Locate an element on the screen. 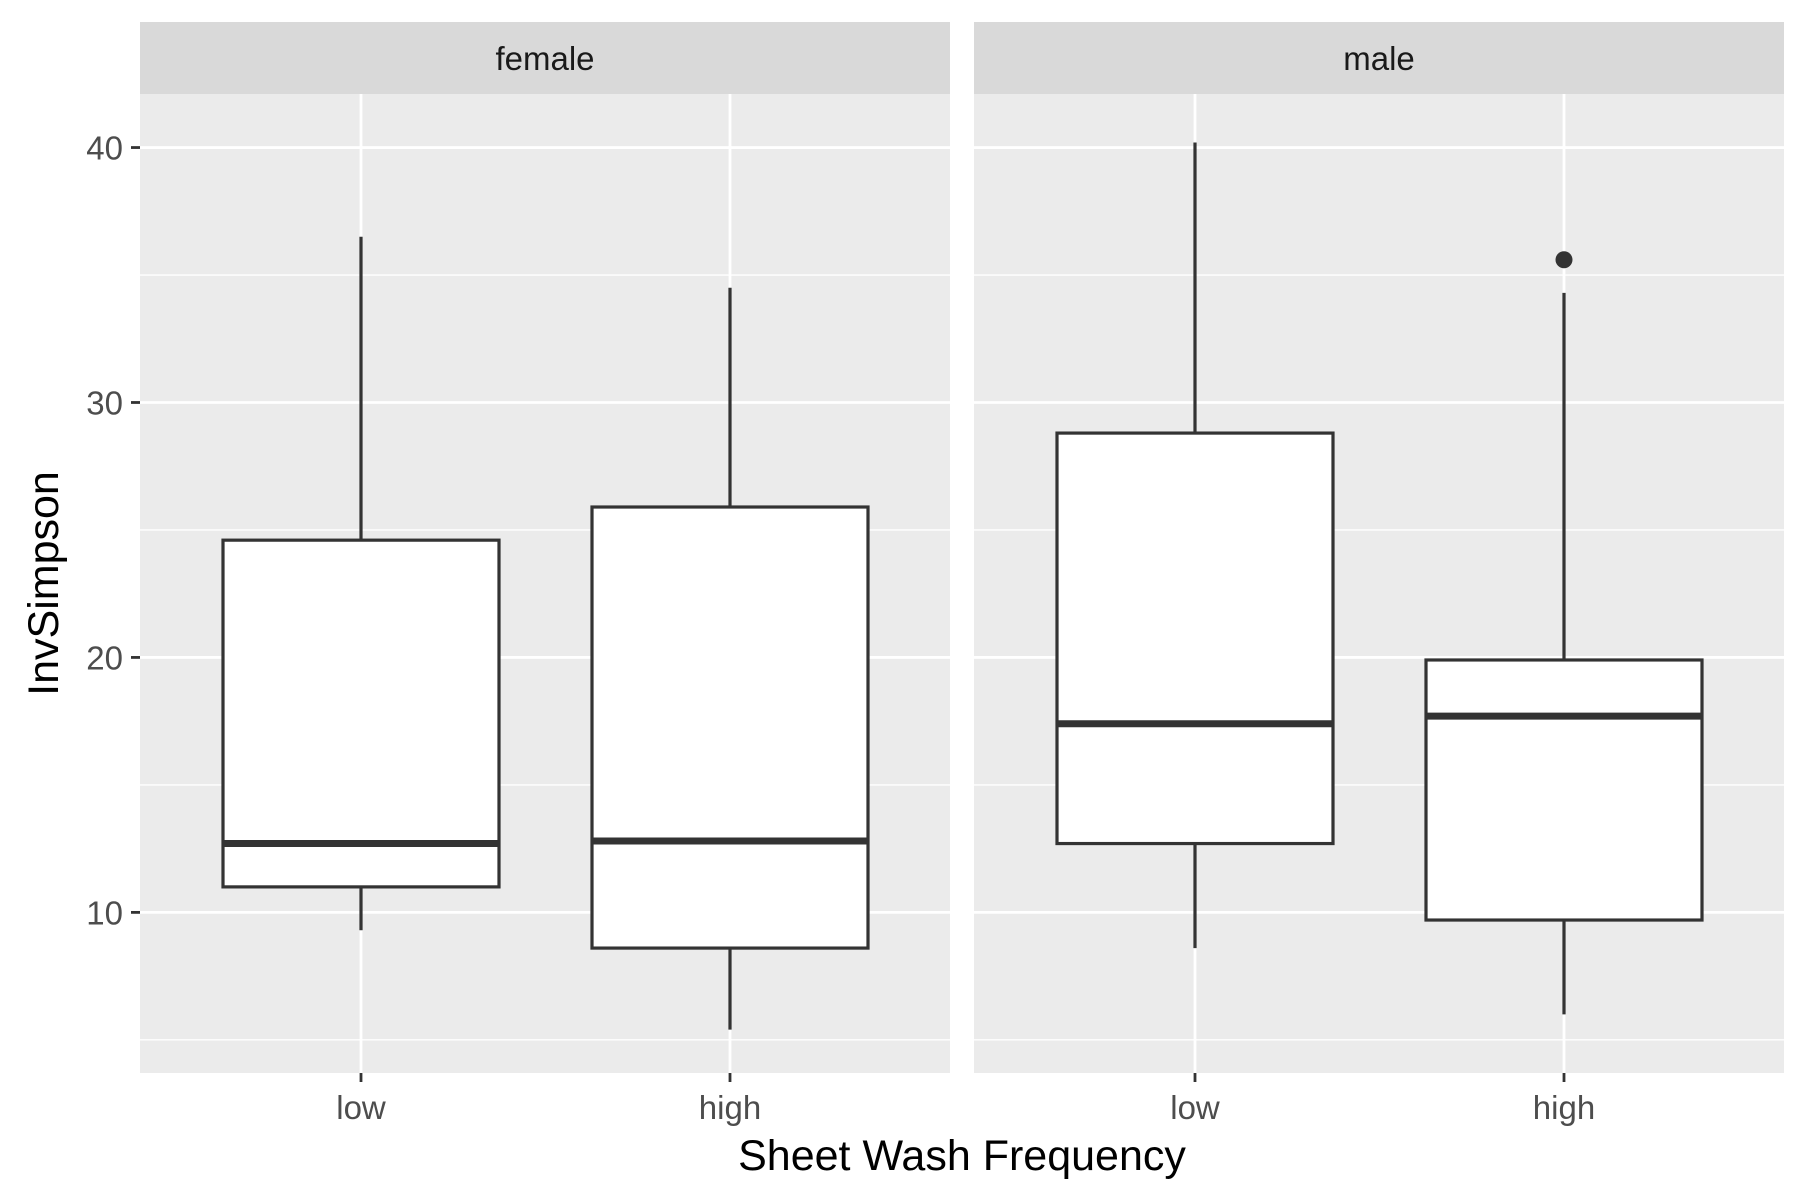 Image resolution: width=1800 pixels, height=1200 pixels. box-female-low is located at coordinates (361, 583).